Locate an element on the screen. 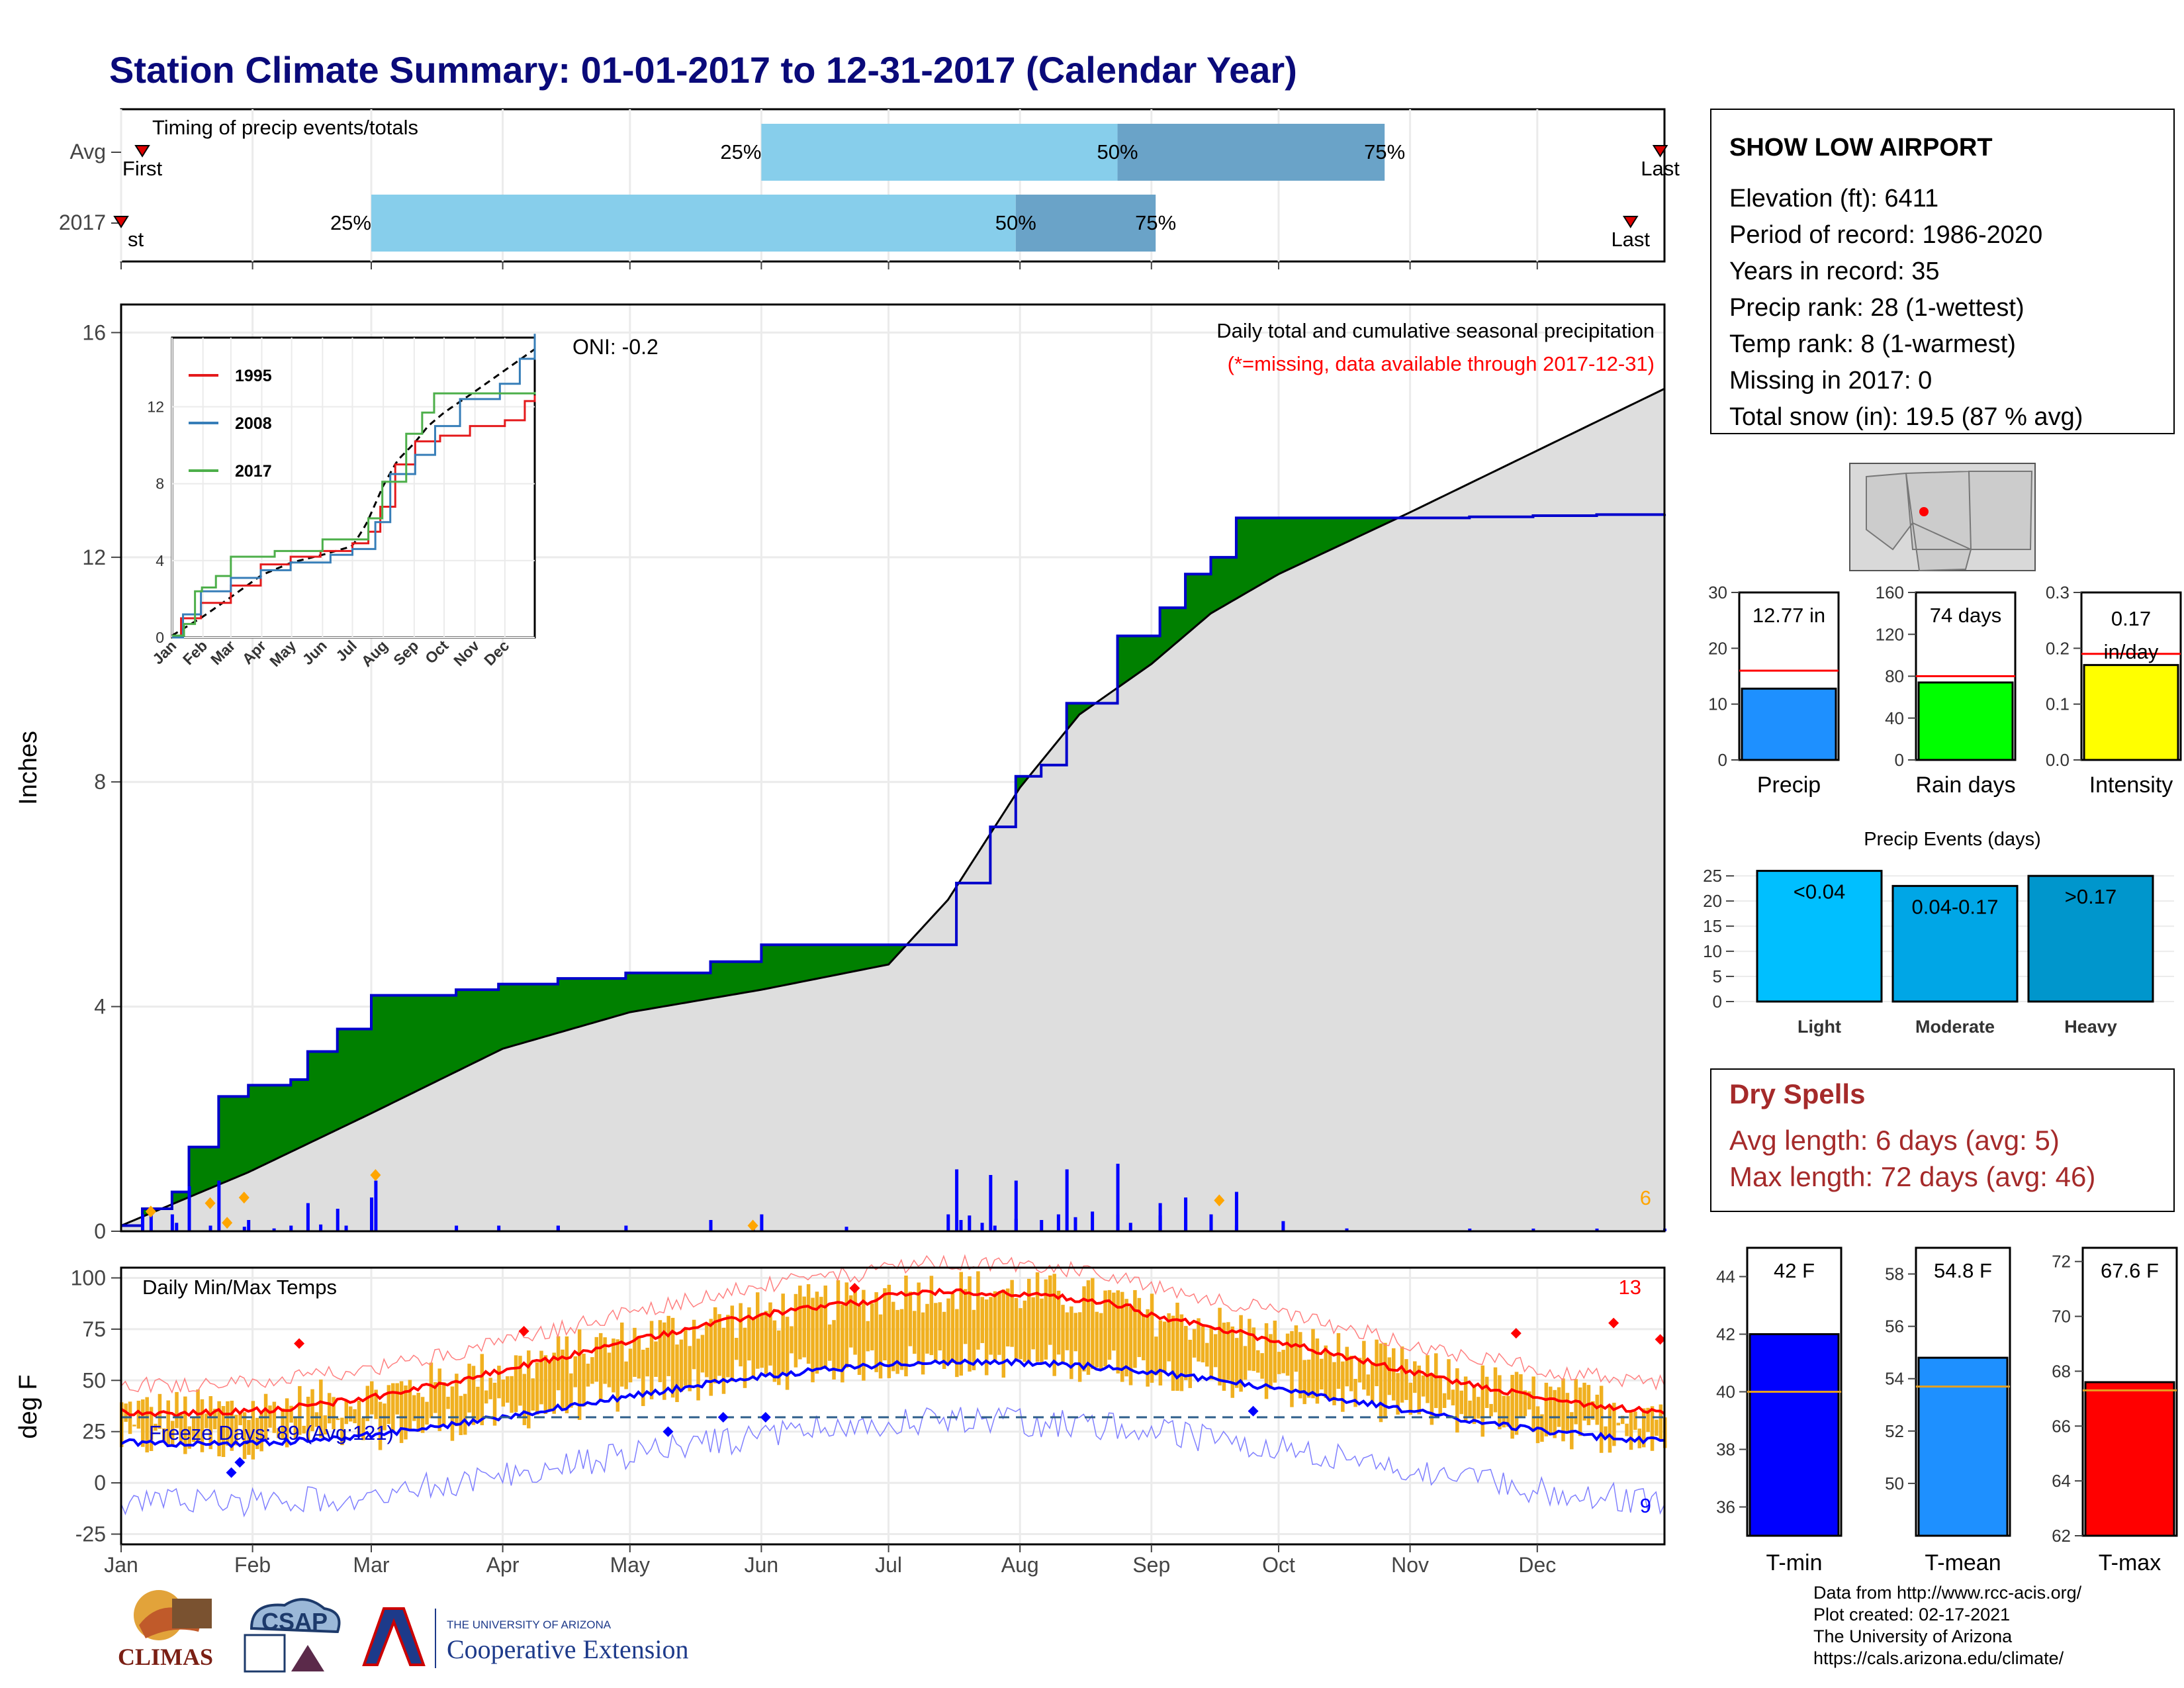  timing-label: Timing of precip events/totals is located at coordinates (285, 127).